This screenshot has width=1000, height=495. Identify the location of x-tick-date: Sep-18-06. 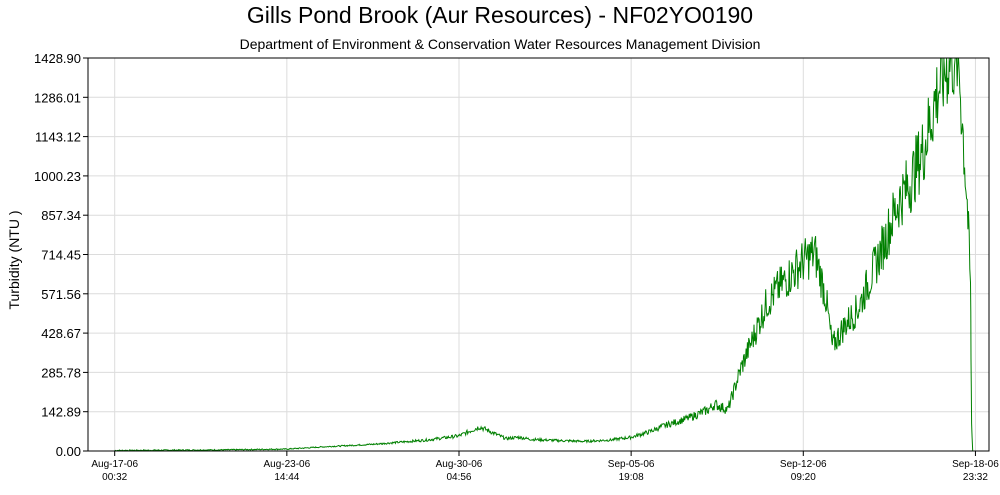
(975, 464).